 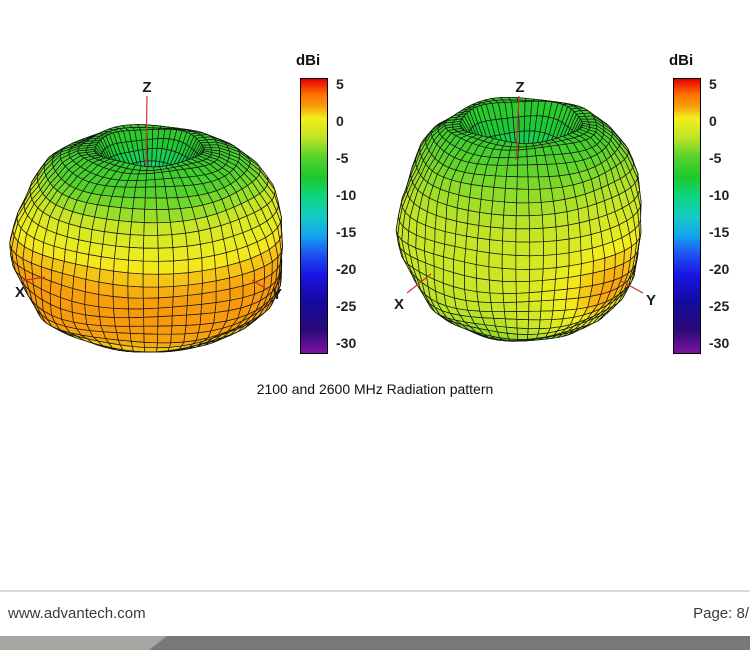 What do you see at coordinates (333, 208) in the screenshot?
I see `colorbar-2100: dBi 5 0 -5 -10 -15 -20 -25 -30` at bounding box center [333, 208].